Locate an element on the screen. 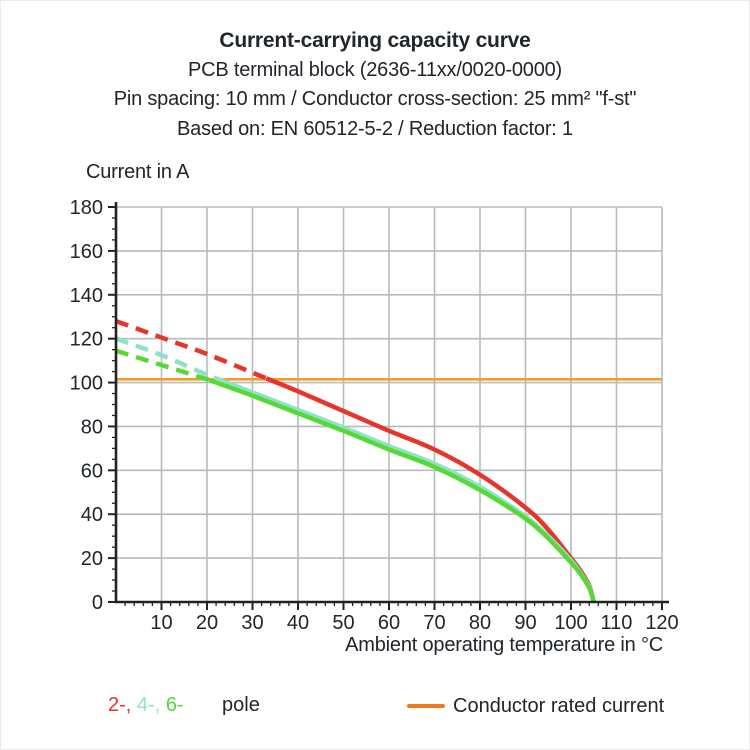 Image resolution: width=750 pixels, height=750 pixels. legend-rated-current: Conductor rated current is located at coordinates (535, 706).